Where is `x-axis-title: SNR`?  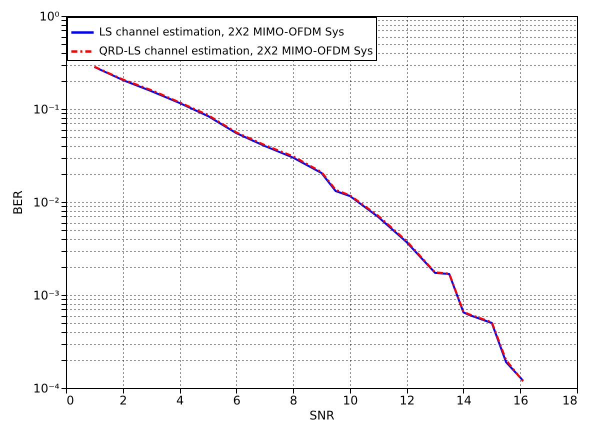
x-axis-title: SNR is located at coordinates (322, 415).